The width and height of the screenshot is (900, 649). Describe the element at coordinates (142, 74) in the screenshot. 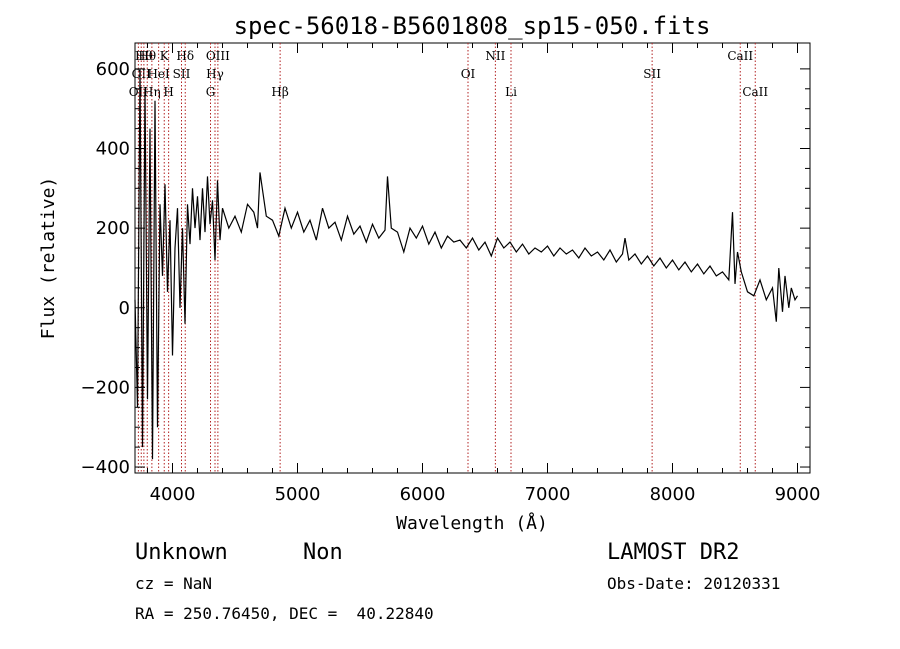

I see `spectral-line-label: OII` at that location.